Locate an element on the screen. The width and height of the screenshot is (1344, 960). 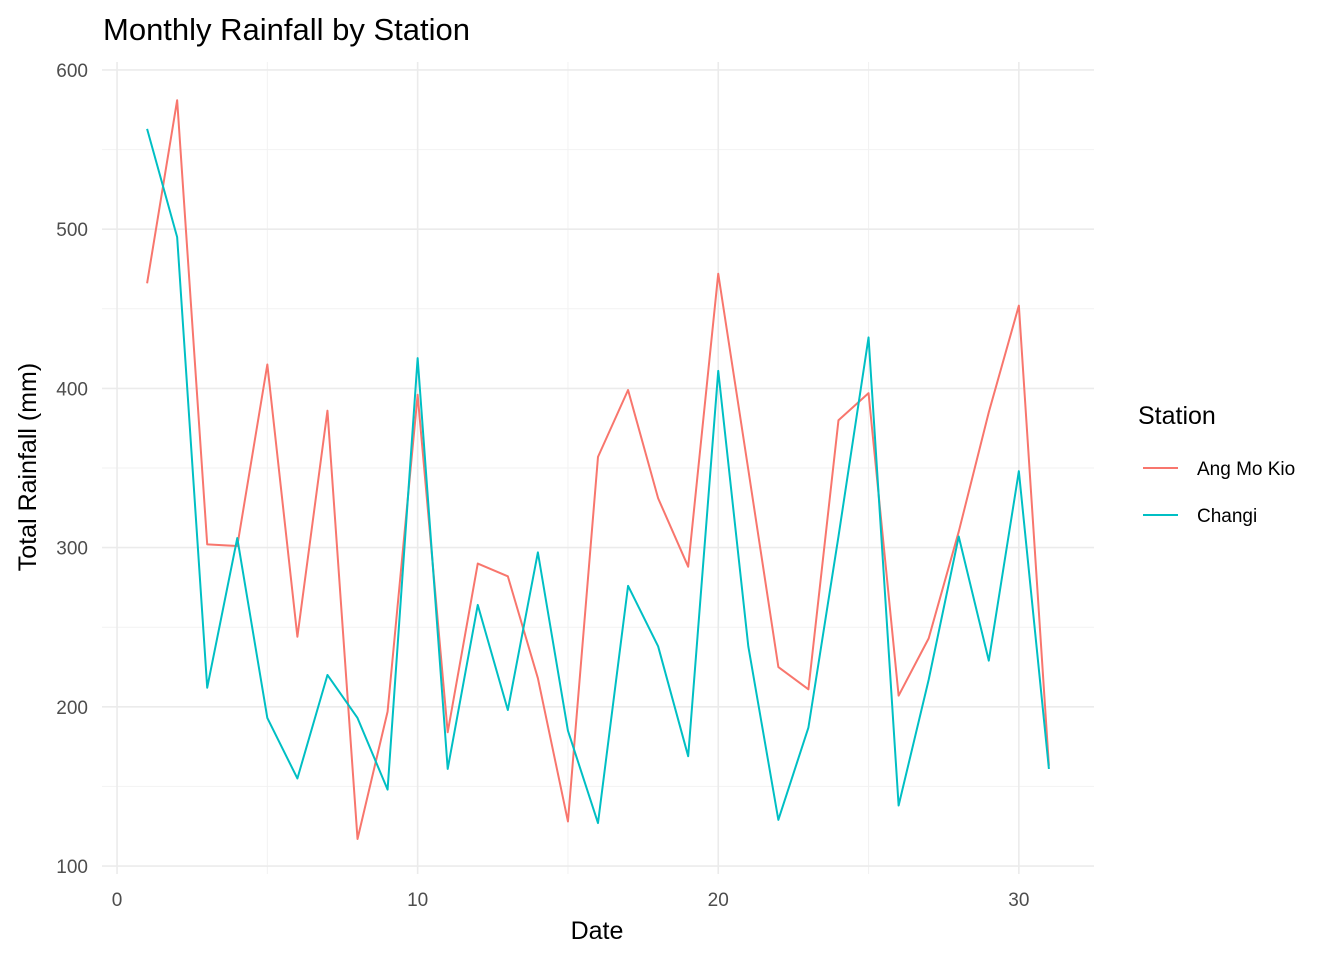
x-tick-label: 20 is located at coordinates (718, 900).